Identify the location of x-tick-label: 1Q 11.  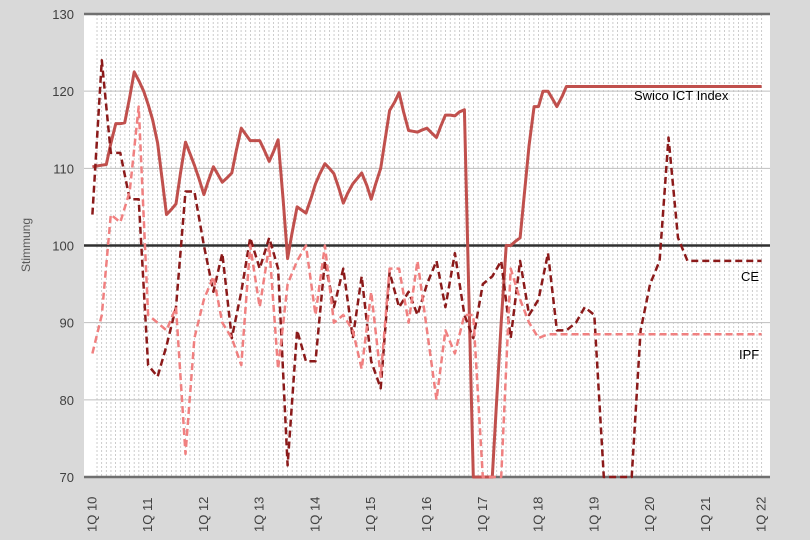
(147, 515).